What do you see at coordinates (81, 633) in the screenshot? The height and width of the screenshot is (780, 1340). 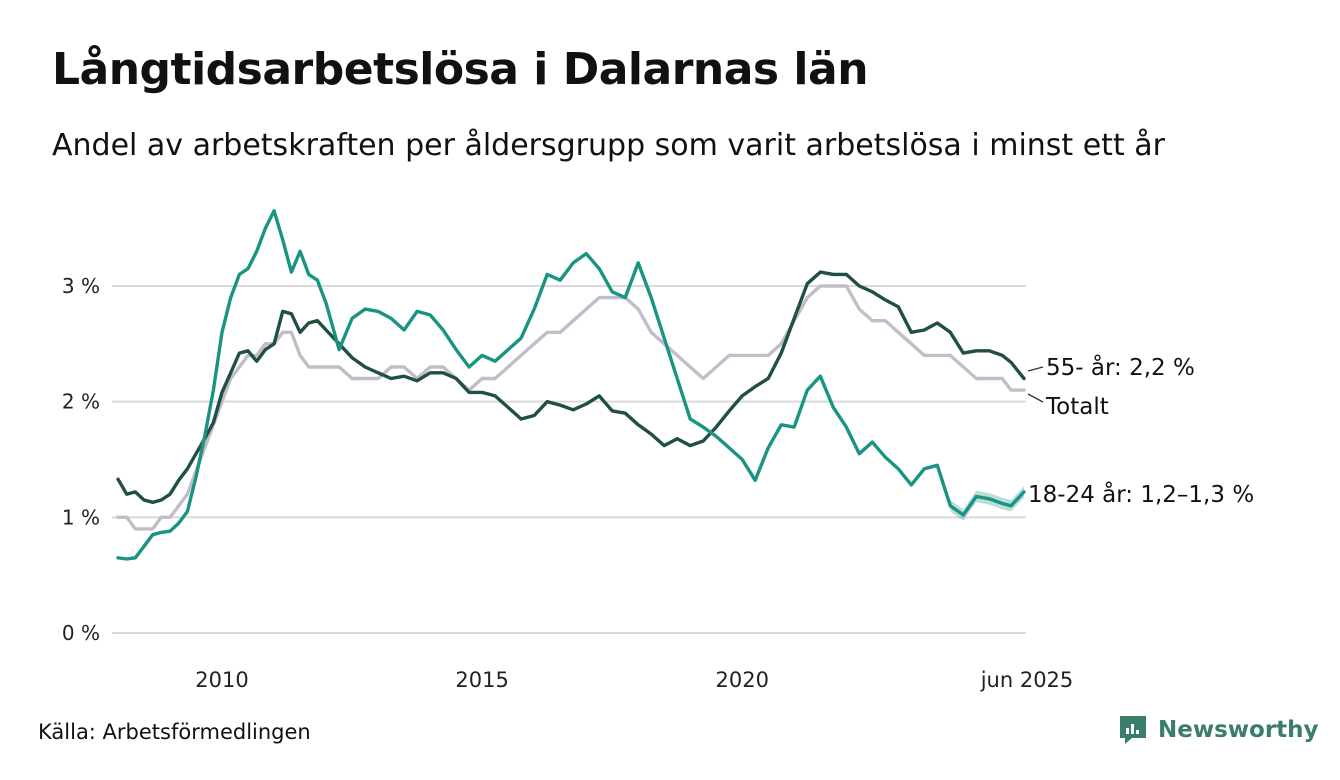 I see `y-tick-label: 0 %` at bounding box center [81, 633].